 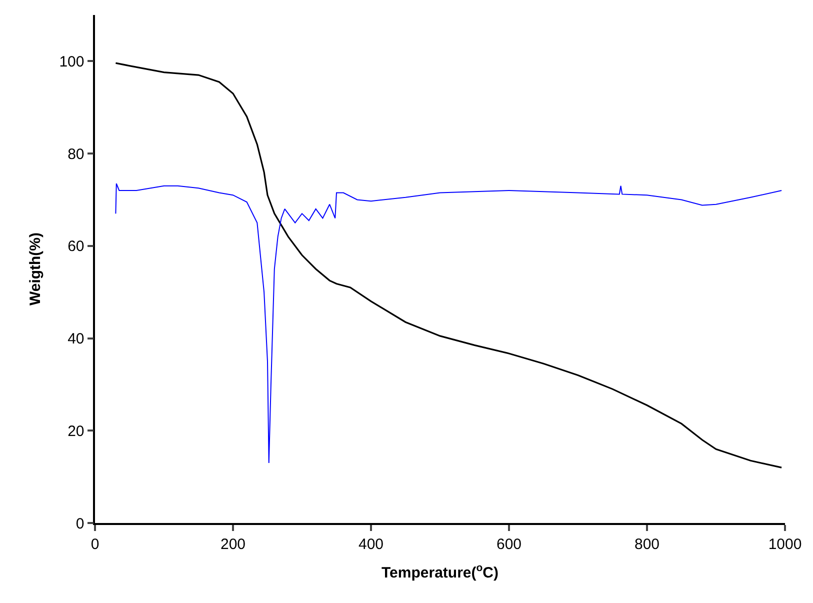 I want to click on y-tick-label: 0, so click(x=80, y=523).